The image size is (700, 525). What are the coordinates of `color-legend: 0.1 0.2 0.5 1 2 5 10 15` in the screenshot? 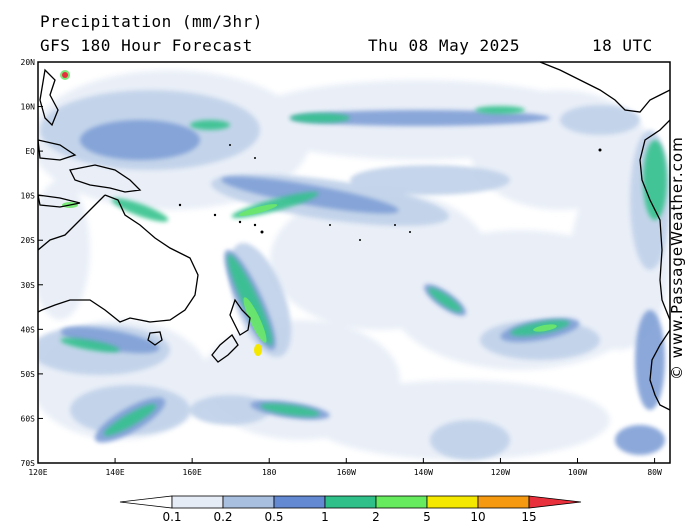 It's located at (350, 509).